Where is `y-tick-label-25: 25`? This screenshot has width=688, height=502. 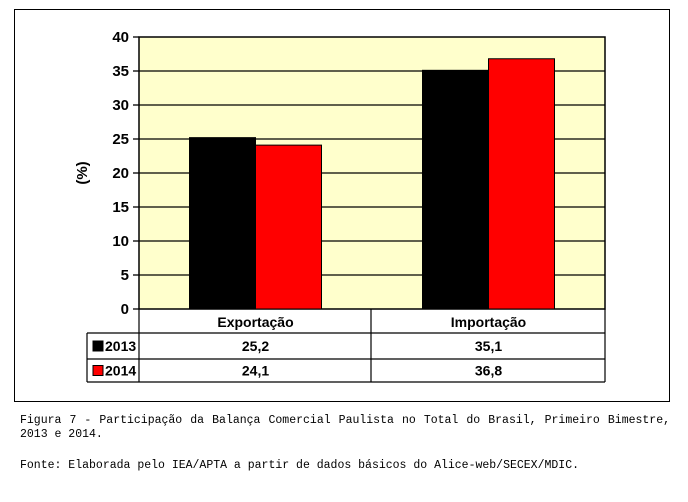
y-tick-label-25: 25 is located at coordinates (120, 139).